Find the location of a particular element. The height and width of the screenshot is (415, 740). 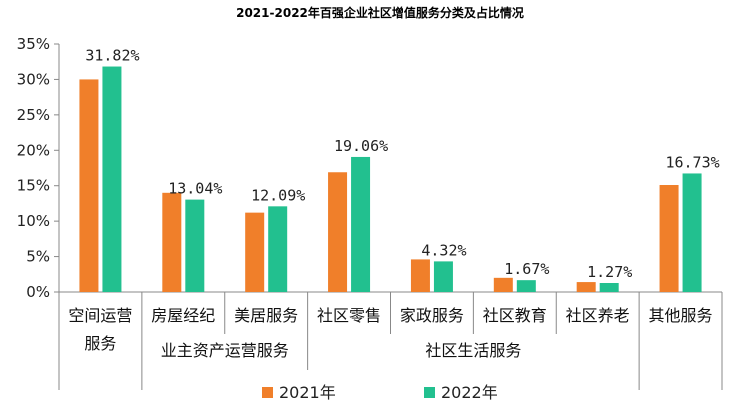

data-label: 16.73% is located at coordinates (692, 162).